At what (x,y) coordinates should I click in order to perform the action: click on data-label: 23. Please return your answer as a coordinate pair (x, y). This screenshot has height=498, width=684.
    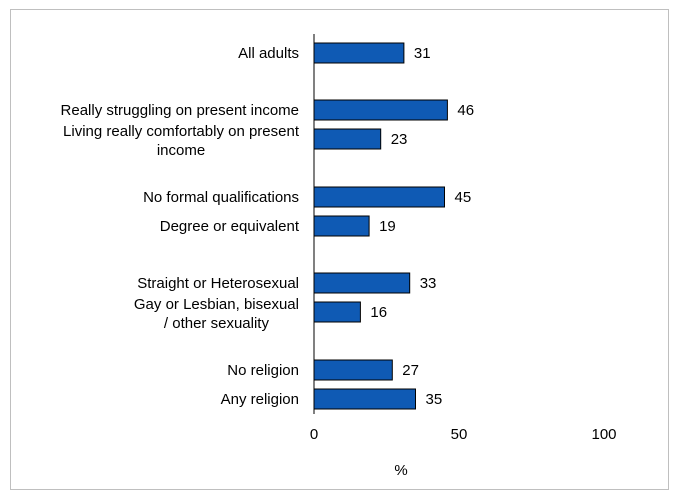
    Looking at the image, I should click on (399, 139).